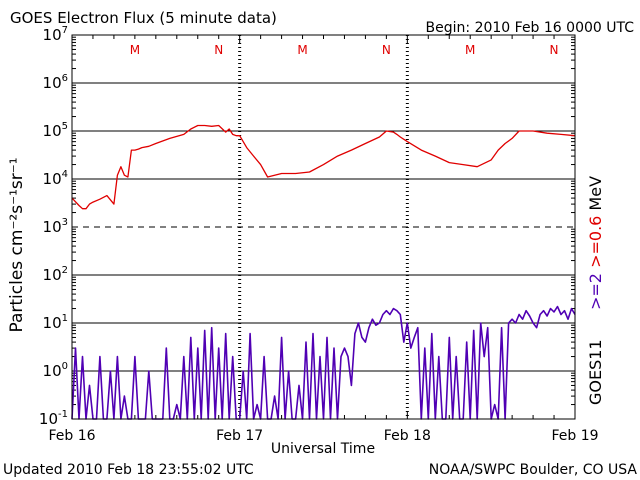 The height and width of the screenshot is (480, 640). What do you see at coordinates (595, 372) in the screenshot?
I see `satellite-label: GOES11` at bounding box center [595, 372].